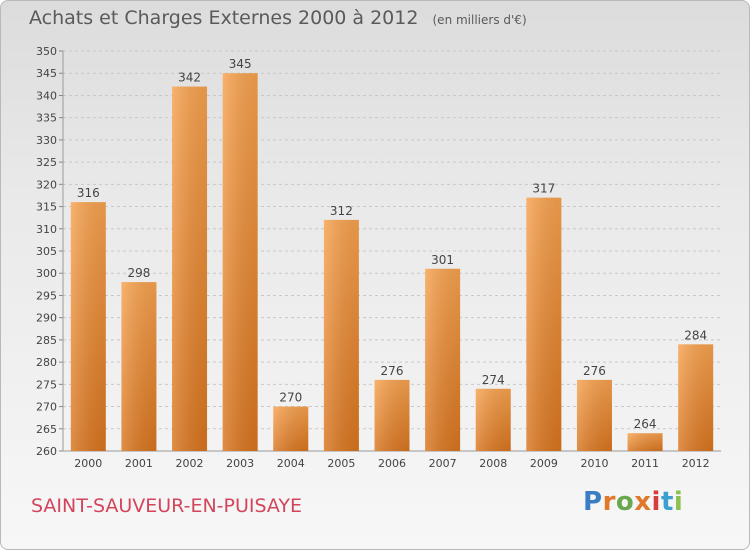 The image size is (750, 550). I want to click on x-tick-label: 2012, so click(696, 463).